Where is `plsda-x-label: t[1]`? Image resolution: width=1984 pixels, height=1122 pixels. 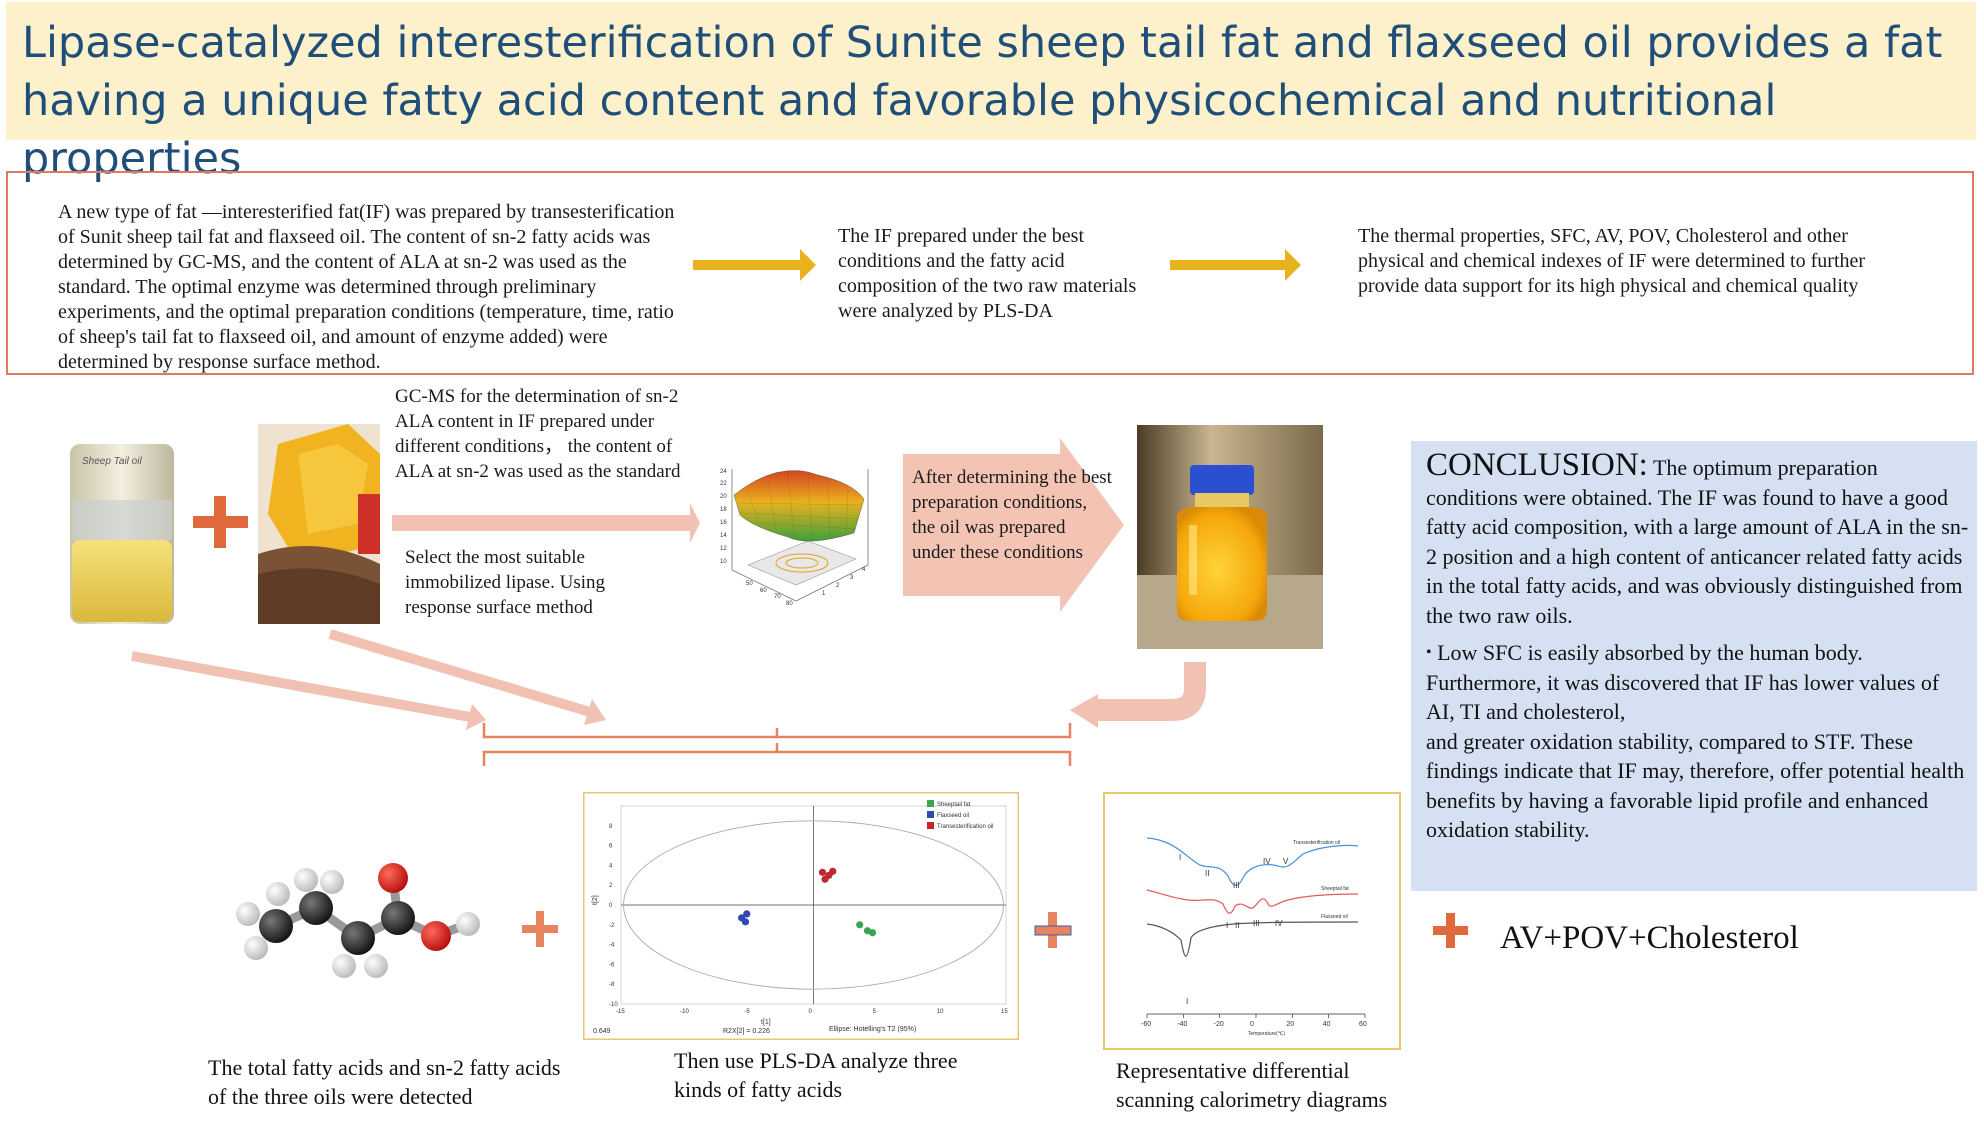 plsda-x-label: t[1] is located at coordinates (766, 1022).